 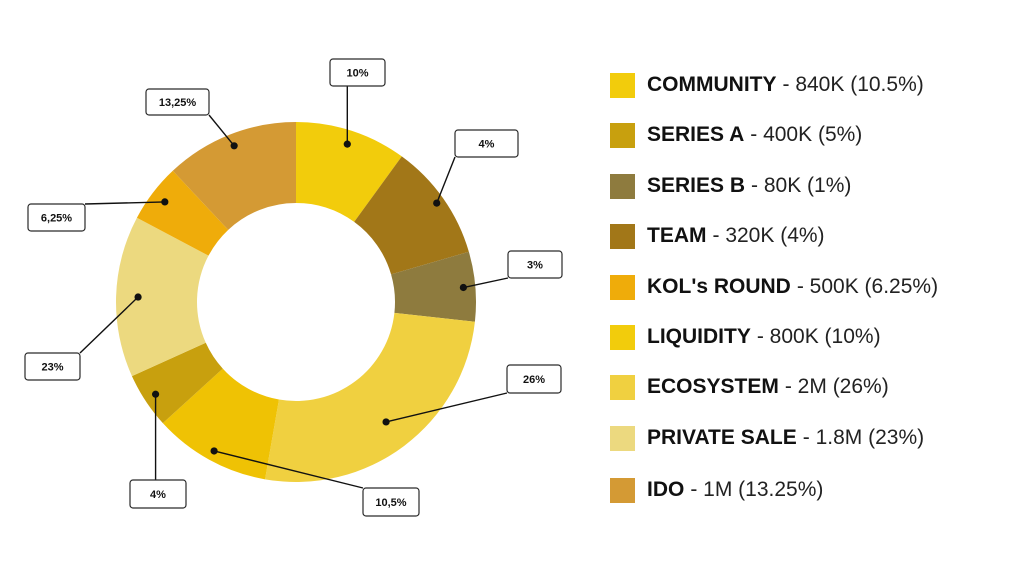 I want to click on callout-label-2: 4%, so click(x=487, y=145).